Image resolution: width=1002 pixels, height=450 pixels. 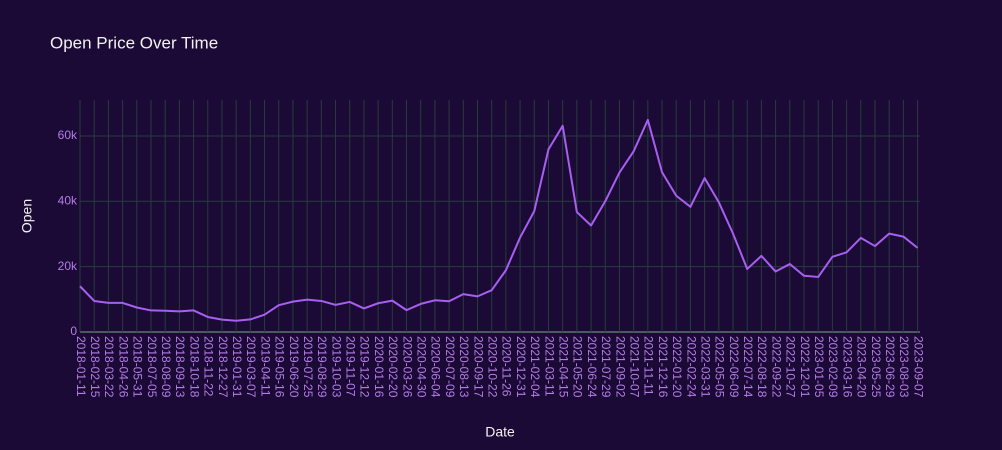 I want to click on x-tick-label: 2021-12-16, so click(x=663, y=367).